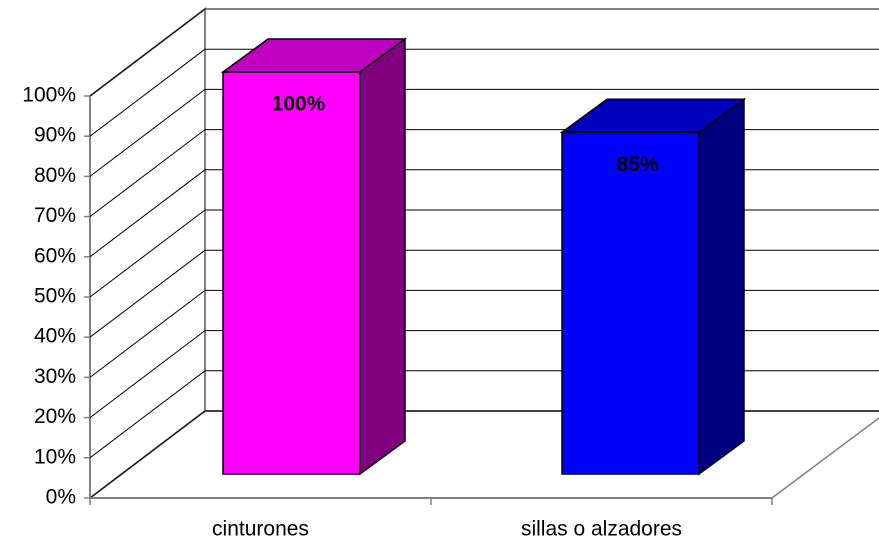 The width and height of the screenshot is (879, 544). What do you see at coordinates (55, 215) in the screenshot?
I see `y-tick-label: 70%` at bounding box center [55, 215].